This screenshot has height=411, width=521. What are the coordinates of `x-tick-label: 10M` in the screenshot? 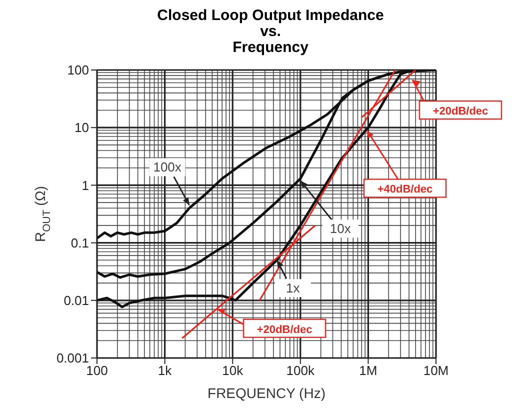 It's located at (436, 370).